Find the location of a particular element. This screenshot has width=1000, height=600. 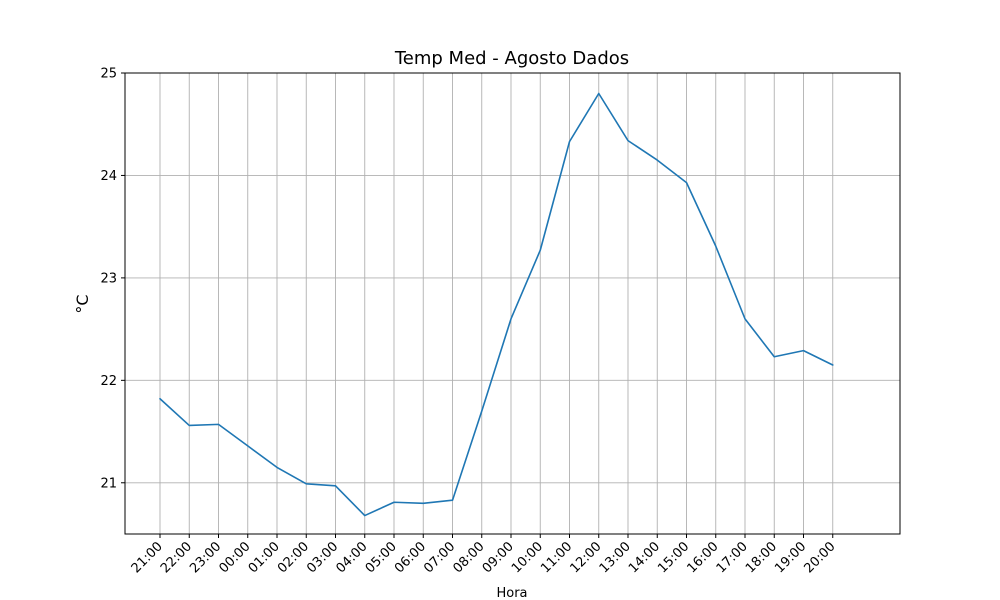

x-tick-label: 07:00 is located at coordinates (439, 557).